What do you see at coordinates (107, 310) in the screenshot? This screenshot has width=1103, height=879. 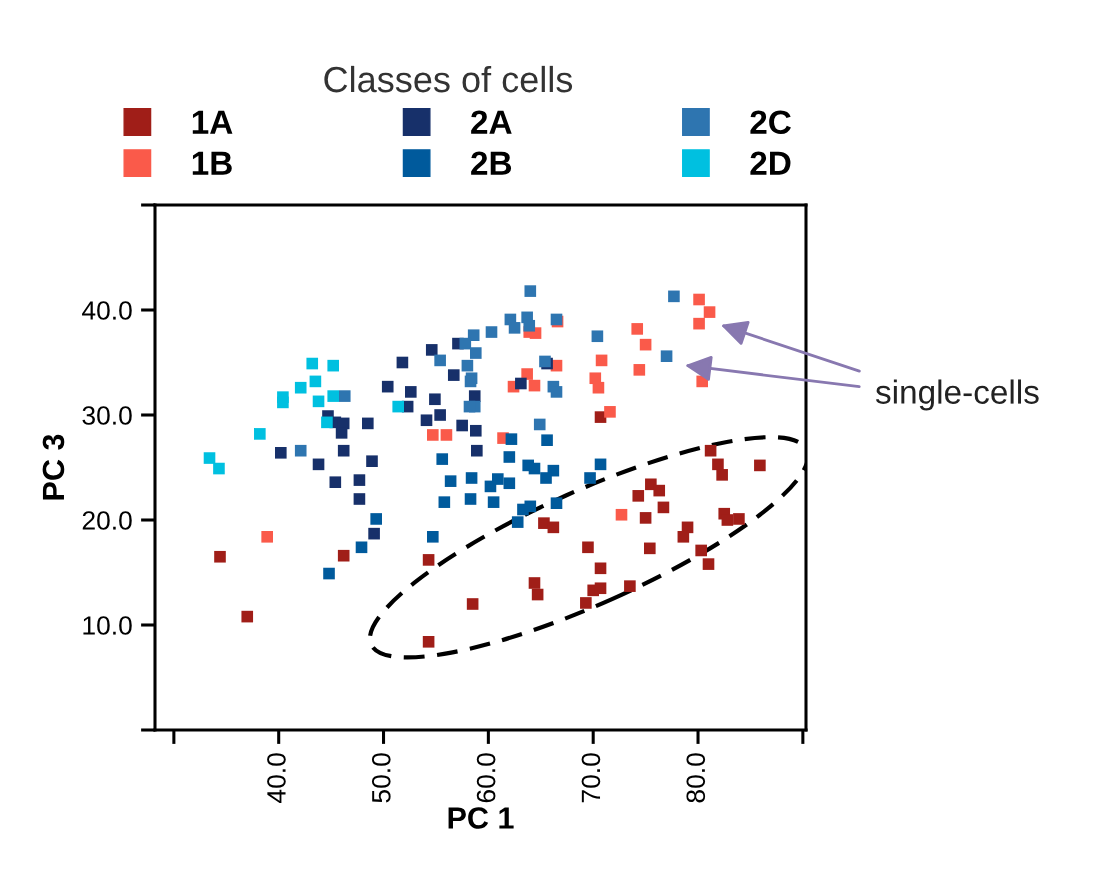 I see `y-tick-label: 40.0` at bounding box center [107, 310].